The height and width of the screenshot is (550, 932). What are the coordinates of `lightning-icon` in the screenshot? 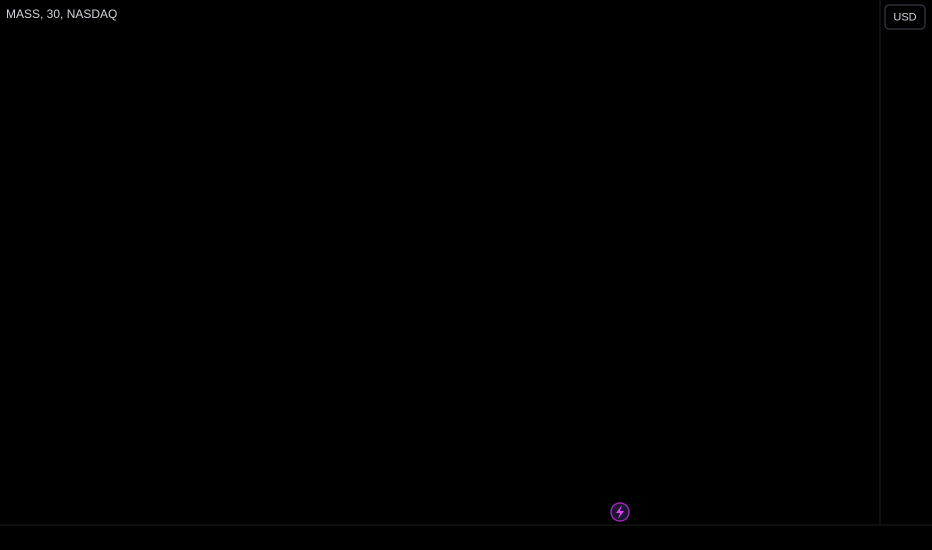 It's located at (620, 512).